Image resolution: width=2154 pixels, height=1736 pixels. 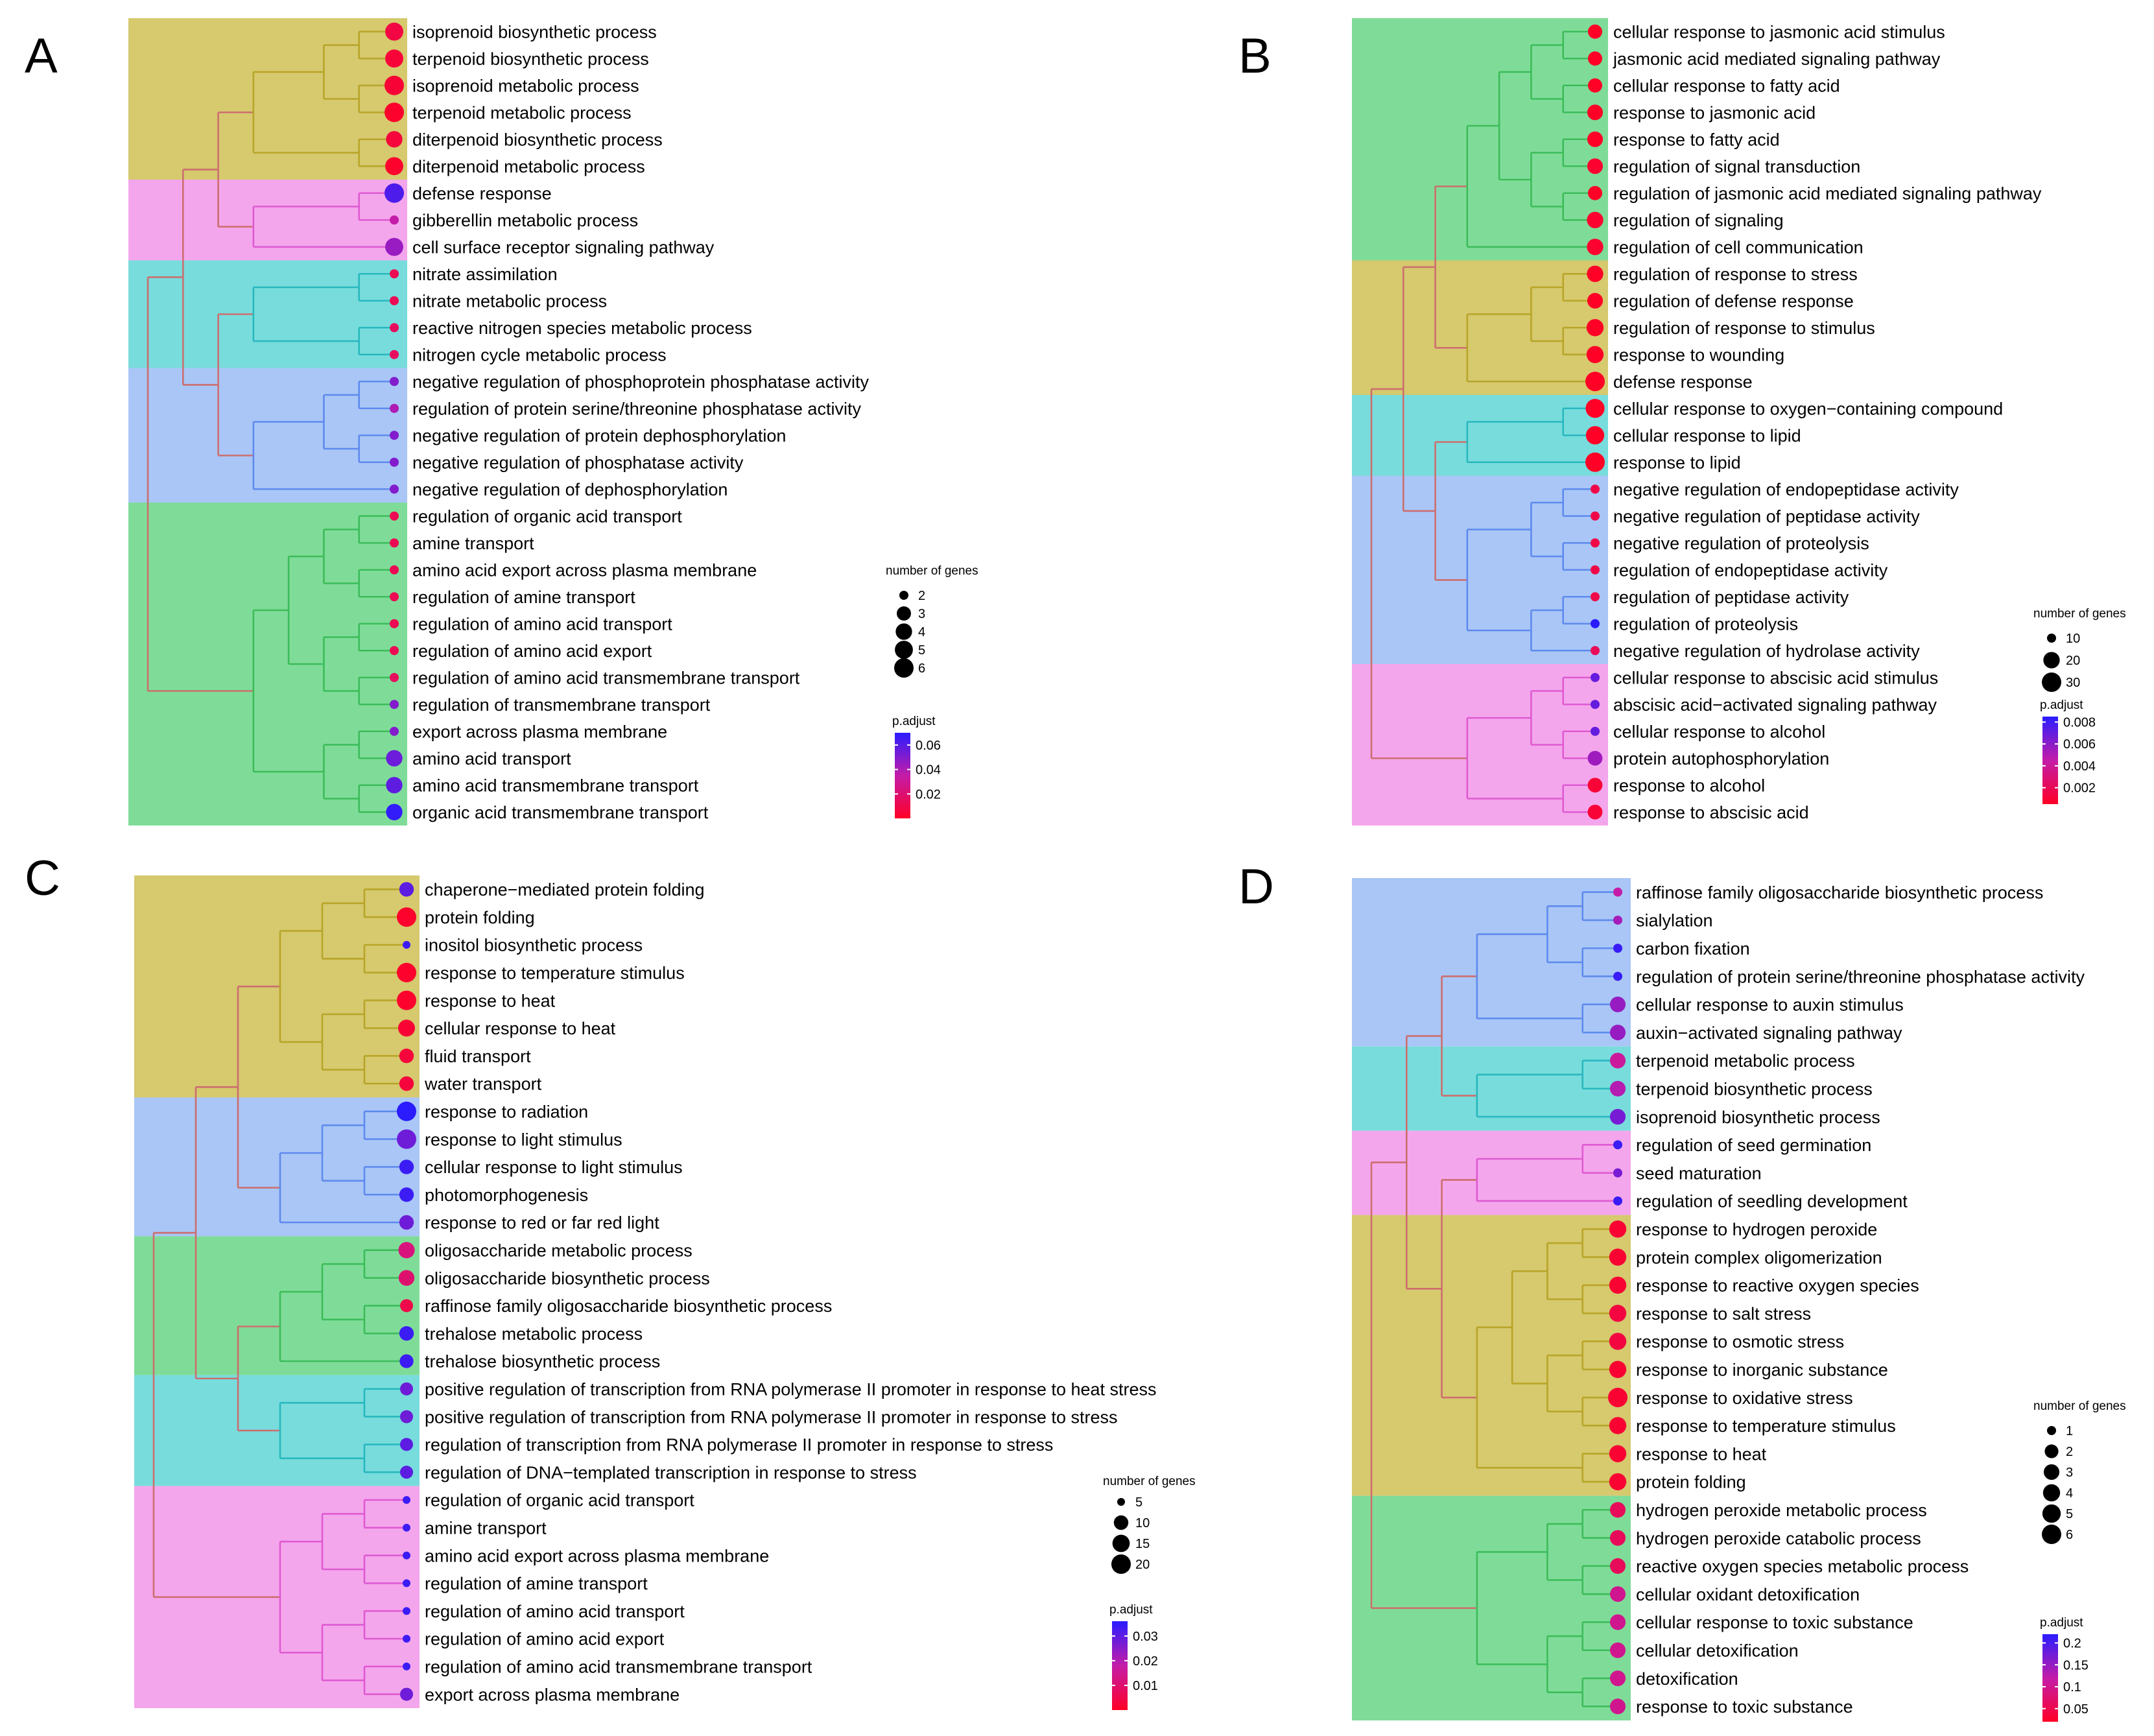 I want to click on panel-b-term-label: regulation of signal transduction, so click(x=1736, y=166).